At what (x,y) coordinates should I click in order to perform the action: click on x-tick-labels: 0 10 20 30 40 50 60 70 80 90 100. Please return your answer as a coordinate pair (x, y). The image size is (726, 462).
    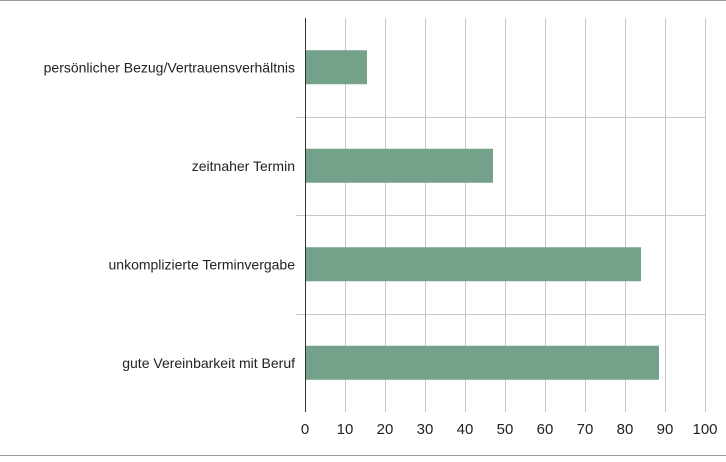
    Looking at the image, I should click on (509, 429).